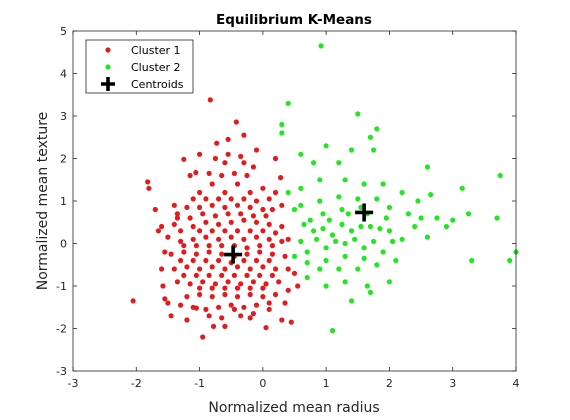 This screenshot has height=420, width=570. What do you see at coordinates (156, 67) in the screenshot?
I see `legend-label-cluster-2: Cluster 2` at bounding box center [156, 67].